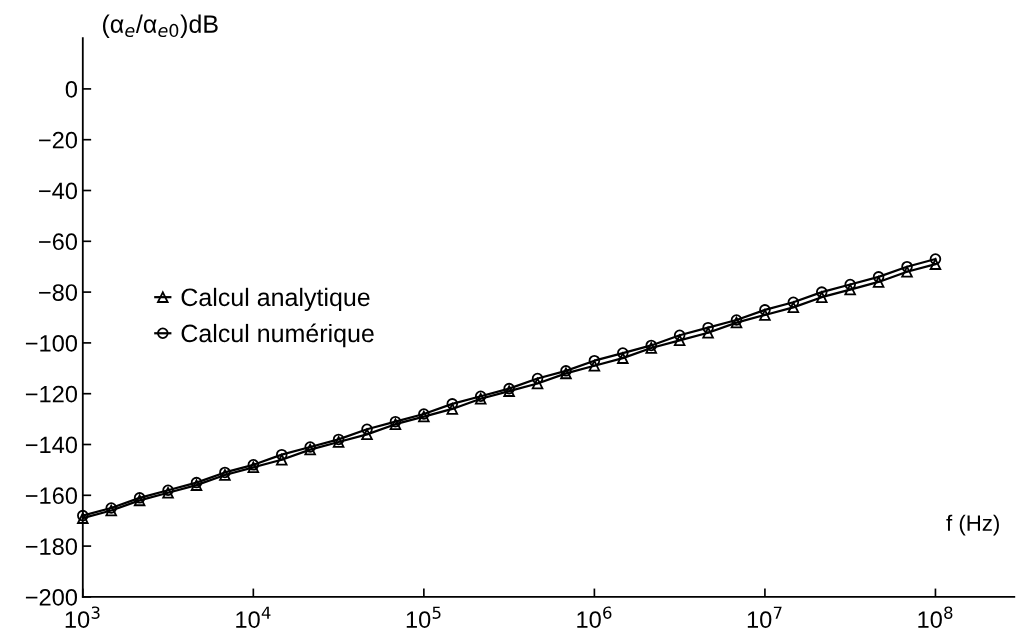 The image size is (1035, 635). Describe the element at coordinates (51, 597) in the screenshot. I see `y-tick-label: −200` at that location.